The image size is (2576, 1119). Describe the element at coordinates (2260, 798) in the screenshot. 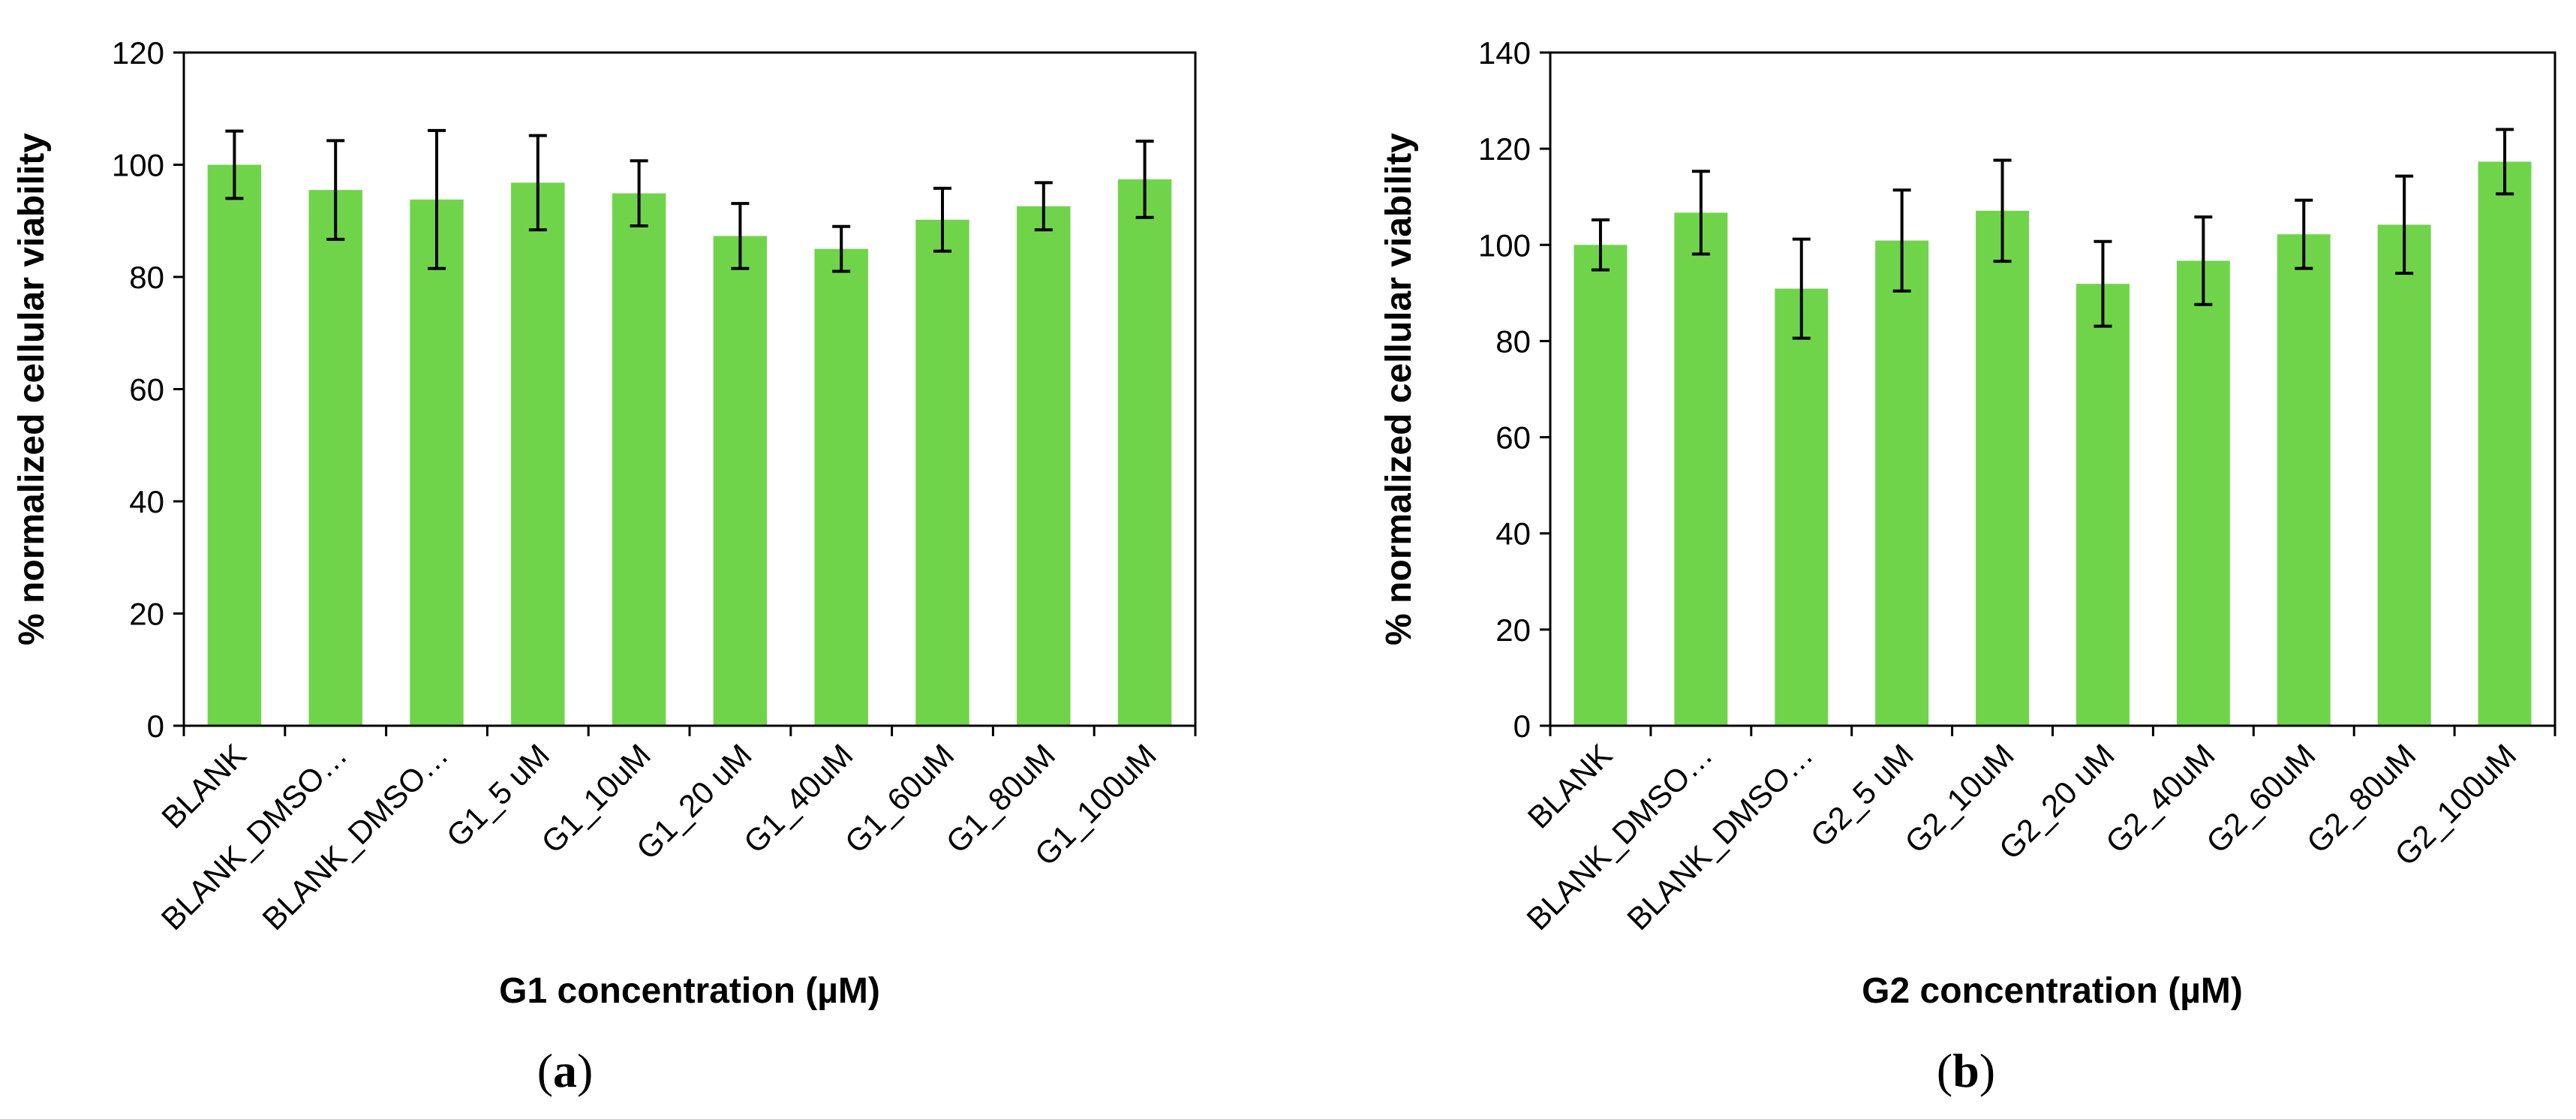

I see `x-tick-label: G2_60uM` at that location.